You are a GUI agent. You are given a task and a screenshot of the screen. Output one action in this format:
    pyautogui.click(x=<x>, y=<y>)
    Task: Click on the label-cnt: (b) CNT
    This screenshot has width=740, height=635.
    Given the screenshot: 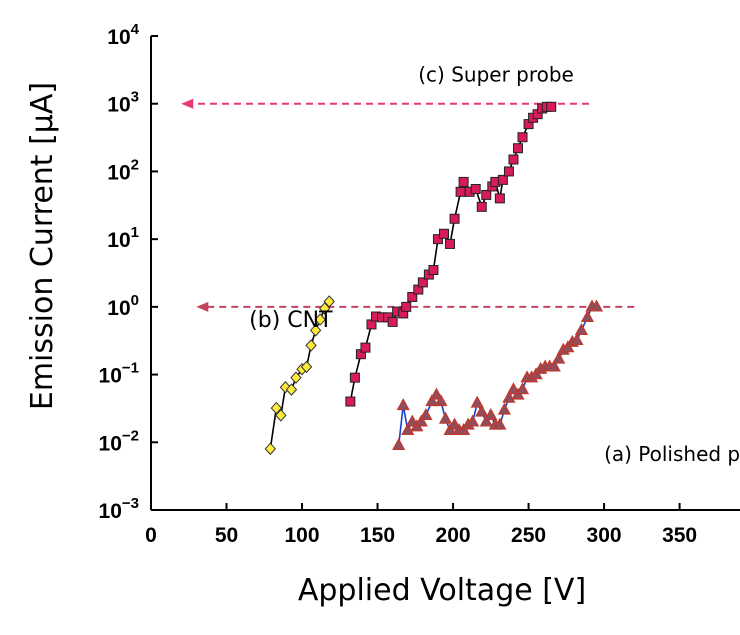 What is the action you would take?
    pyautogui.click(x=291, y=320)
    